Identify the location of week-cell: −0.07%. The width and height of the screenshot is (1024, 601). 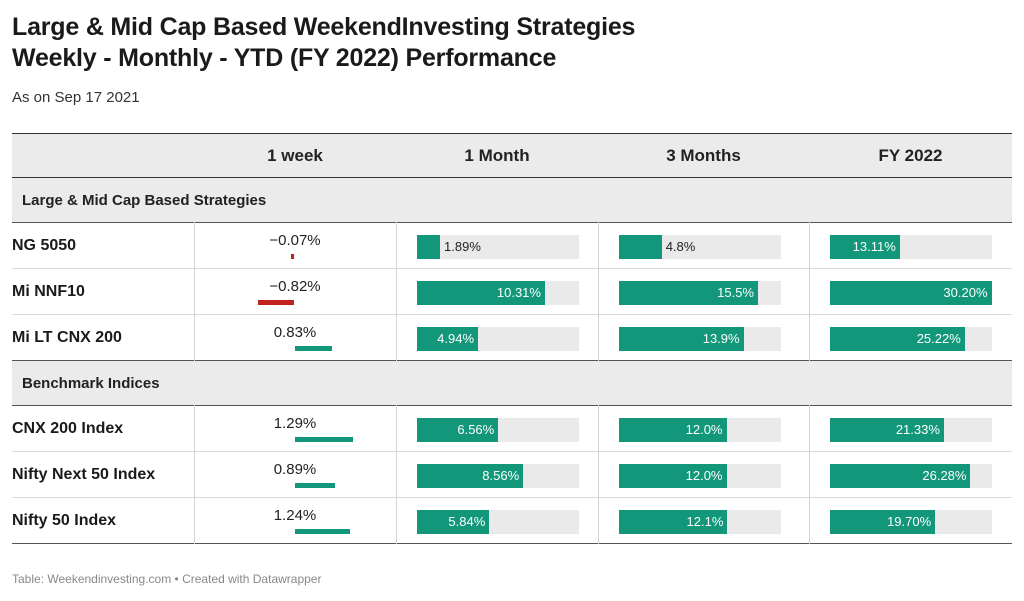
(295, 245).